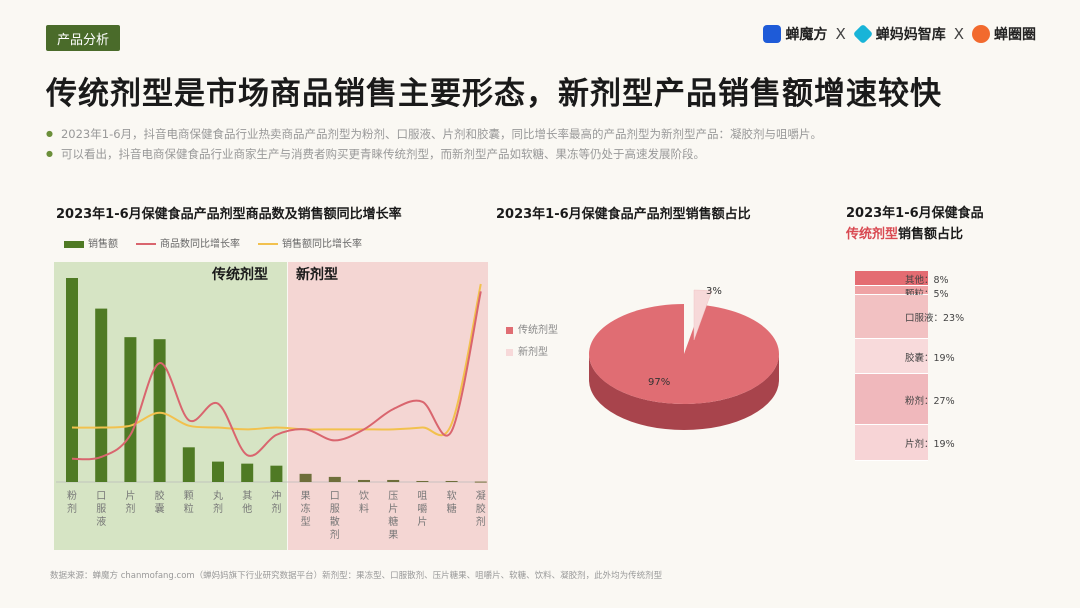 The height and width of the screenshot is (608, 1080). Describe the element at coordinates (772, 34) in the screenshot. I see `chanmofang-logo-icon` at that location.